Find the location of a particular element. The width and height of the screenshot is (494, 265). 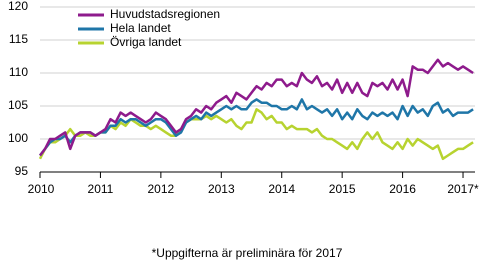

x-tick-label: 2013 is located at coordinates (221, 189).